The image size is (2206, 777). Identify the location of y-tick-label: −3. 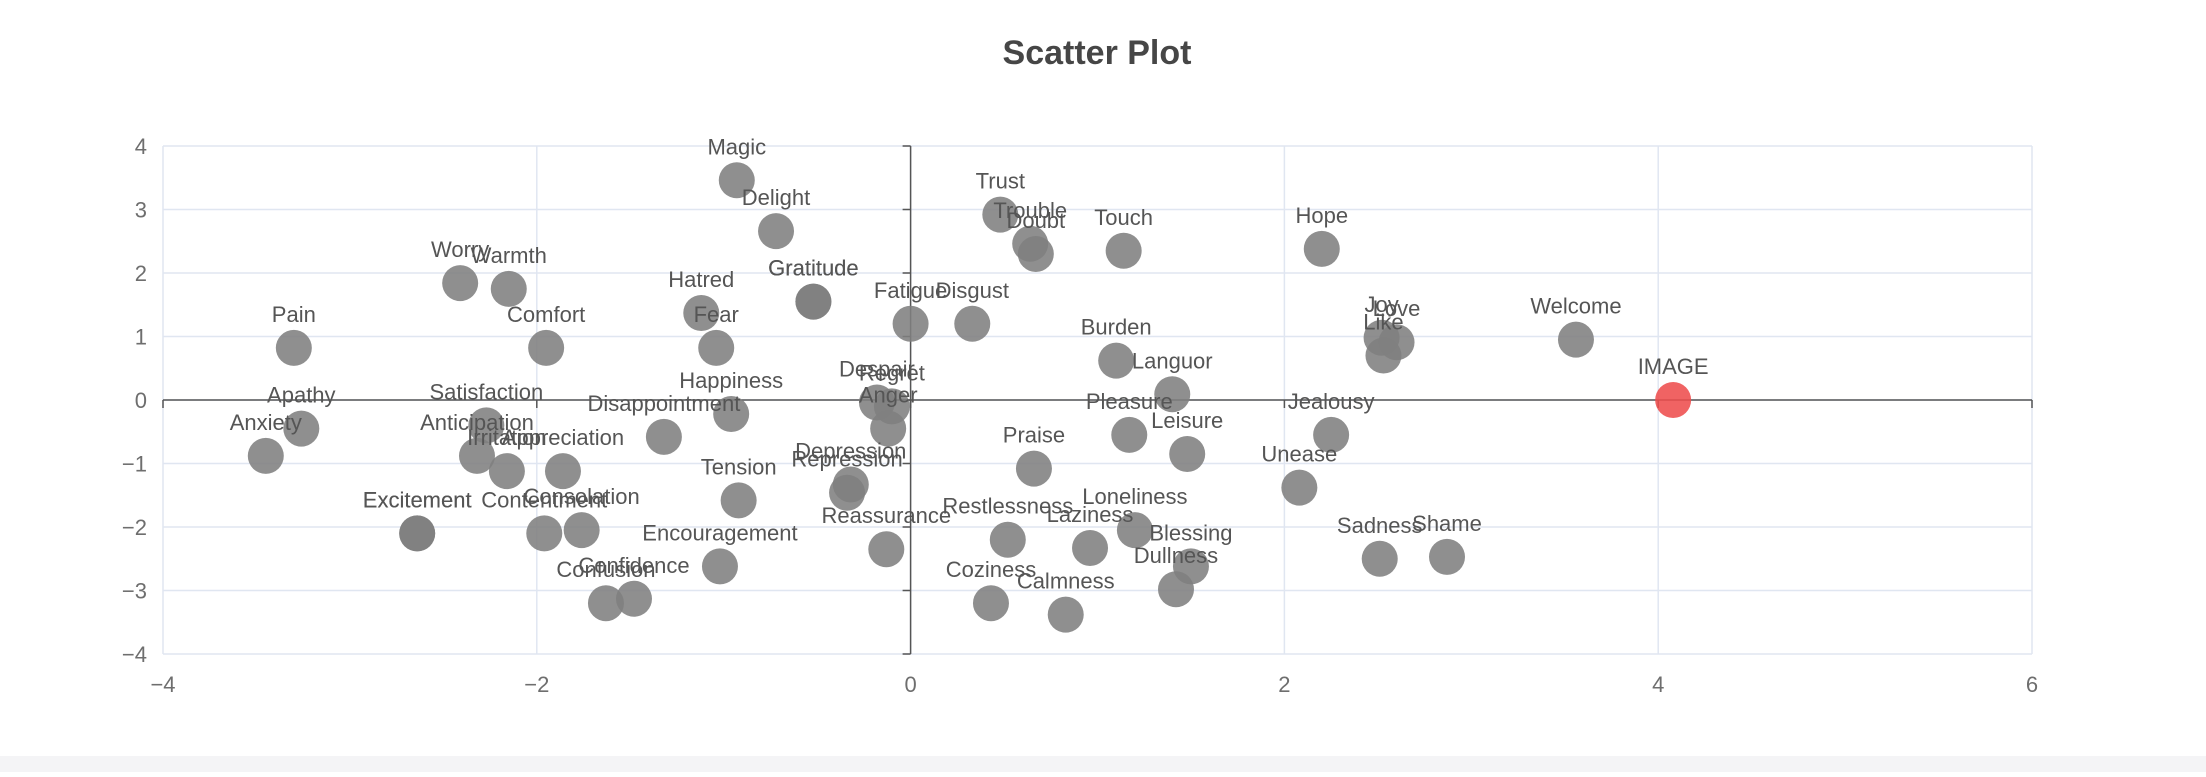
(134, 591).